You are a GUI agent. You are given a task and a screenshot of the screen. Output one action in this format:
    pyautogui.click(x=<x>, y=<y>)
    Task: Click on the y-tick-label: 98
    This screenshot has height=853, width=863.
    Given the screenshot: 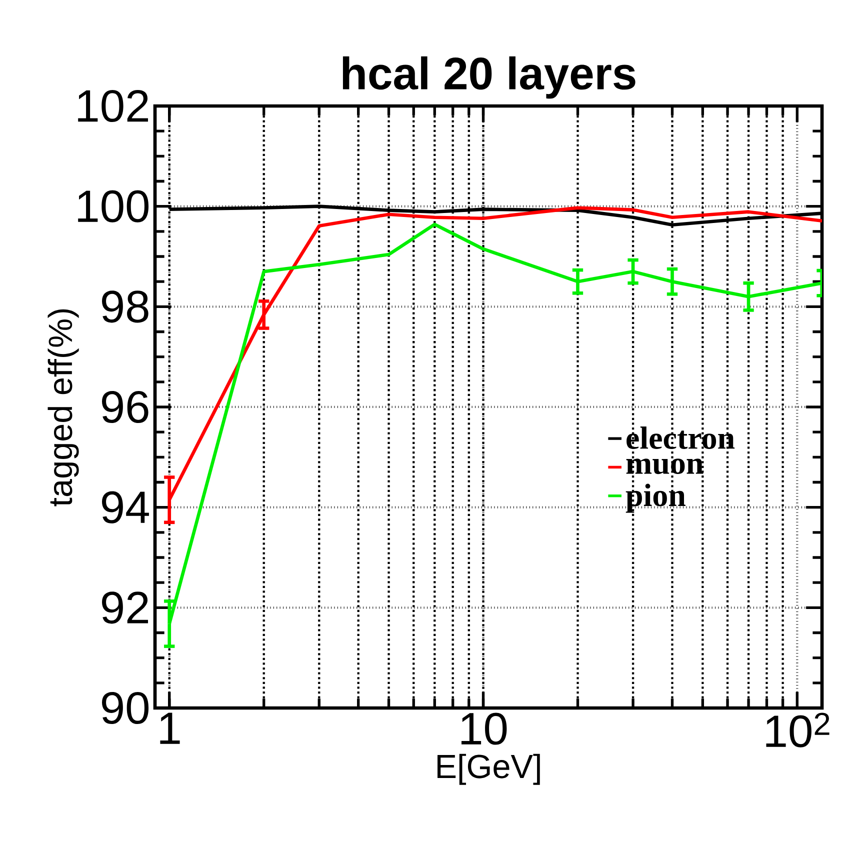 What is the action you would take?
    pyautogui.click(x=125, y=306)
    